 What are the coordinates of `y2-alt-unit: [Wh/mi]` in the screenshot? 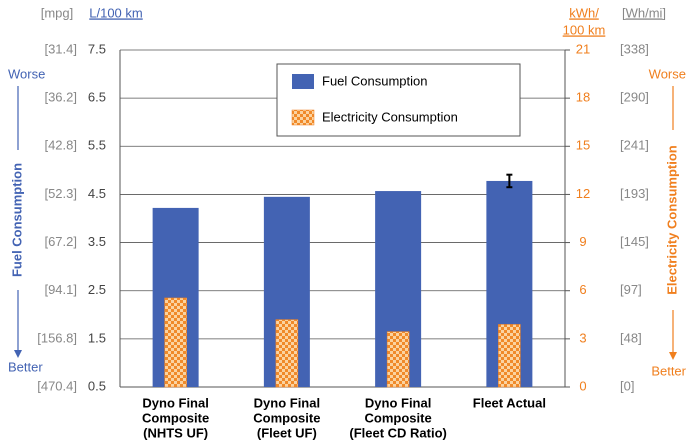 It's located at (644, 12).